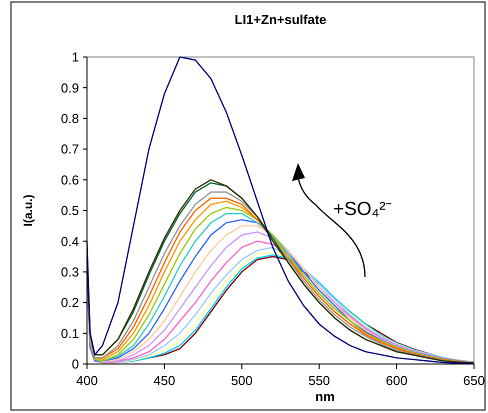 The image size is (488, 413). I want to click on x-tick-label: 400, so click(87, 380).